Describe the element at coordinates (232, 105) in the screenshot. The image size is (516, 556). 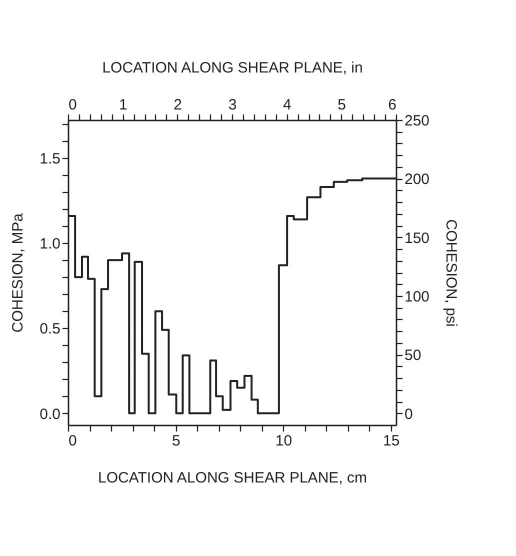
I see `x2-tick-label: 3` at that location.